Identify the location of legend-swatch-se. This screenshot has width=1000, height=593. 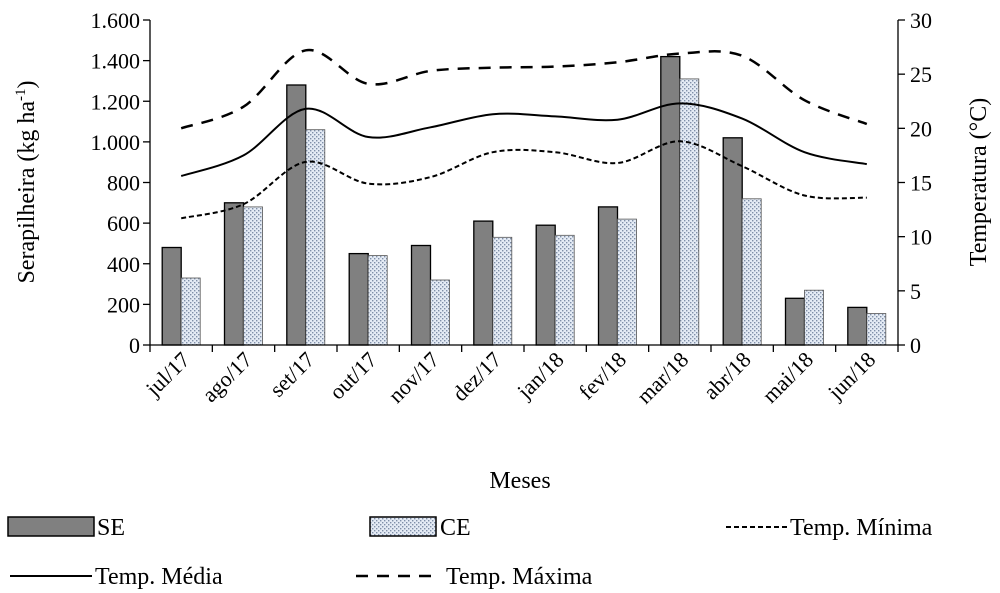
(51, 526).